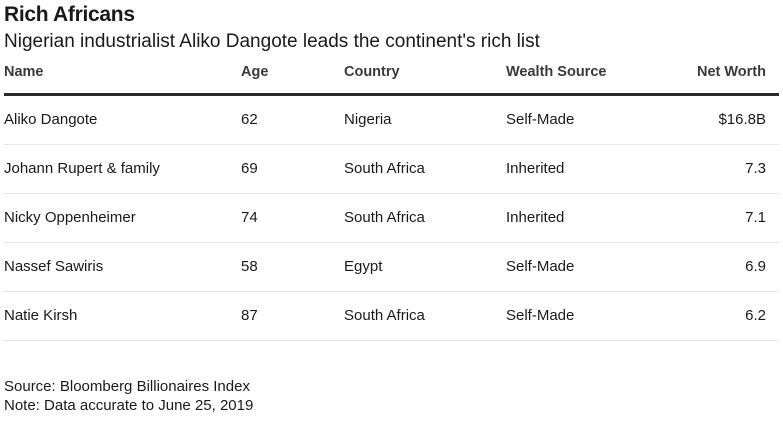 The width and height of the screenshot is (783, 429). Describe the element at coordinates (742, 119) in the screenshot. I see `cell-net-worth: $16.8B` at that location.